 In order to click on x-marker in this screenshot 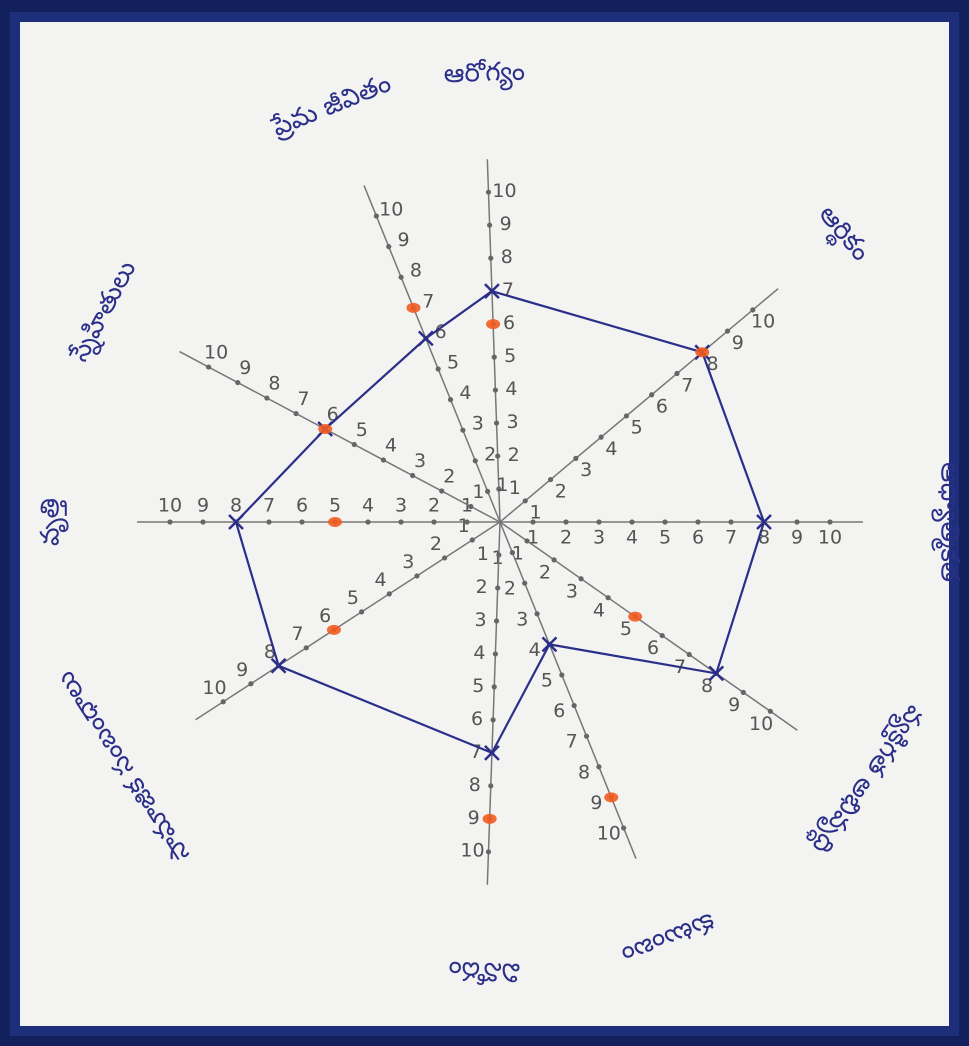, I will do `click(492, 752)`.